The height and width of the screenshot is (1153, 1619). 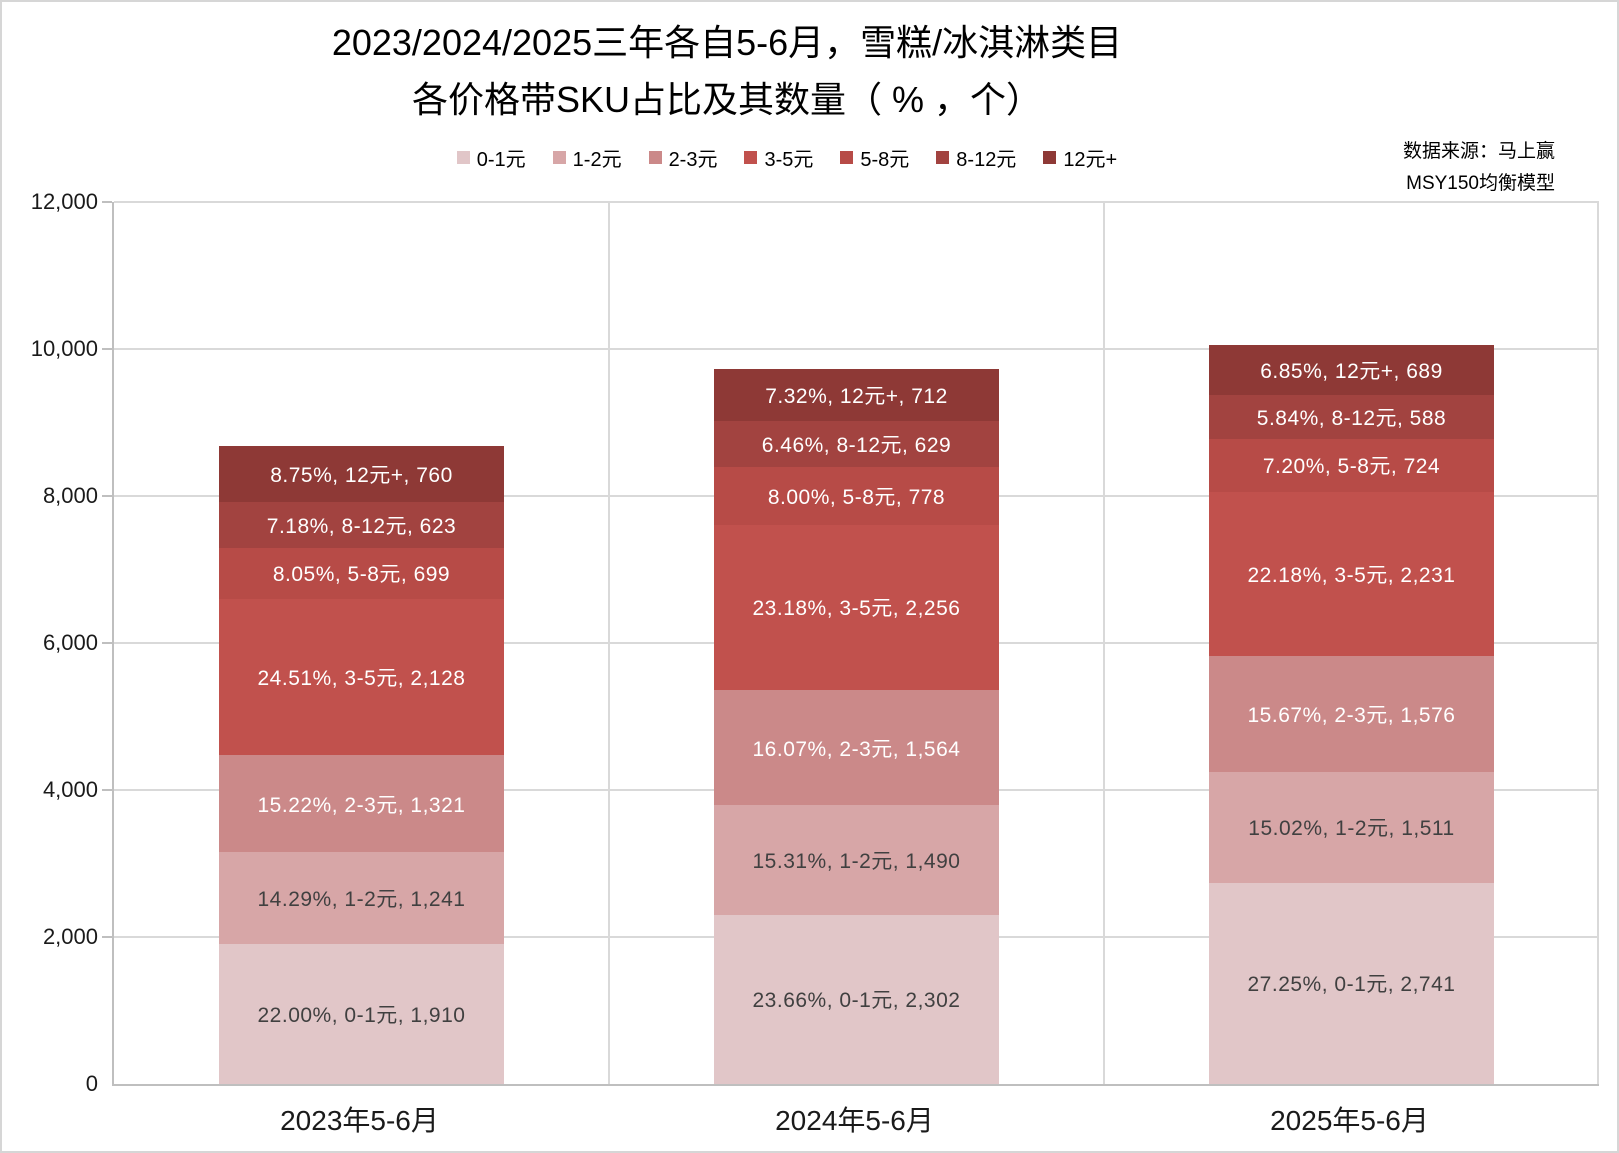 I want to click on segment-label: 7.32%, 12元+, 712, so click(x=856, y=396).